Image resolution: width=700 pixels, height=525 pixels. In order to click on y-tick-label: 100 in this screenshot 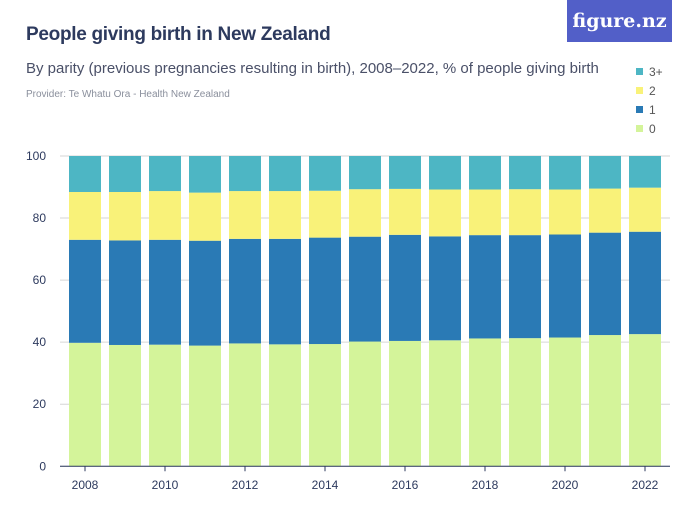, I will do `click(36, 156)`.